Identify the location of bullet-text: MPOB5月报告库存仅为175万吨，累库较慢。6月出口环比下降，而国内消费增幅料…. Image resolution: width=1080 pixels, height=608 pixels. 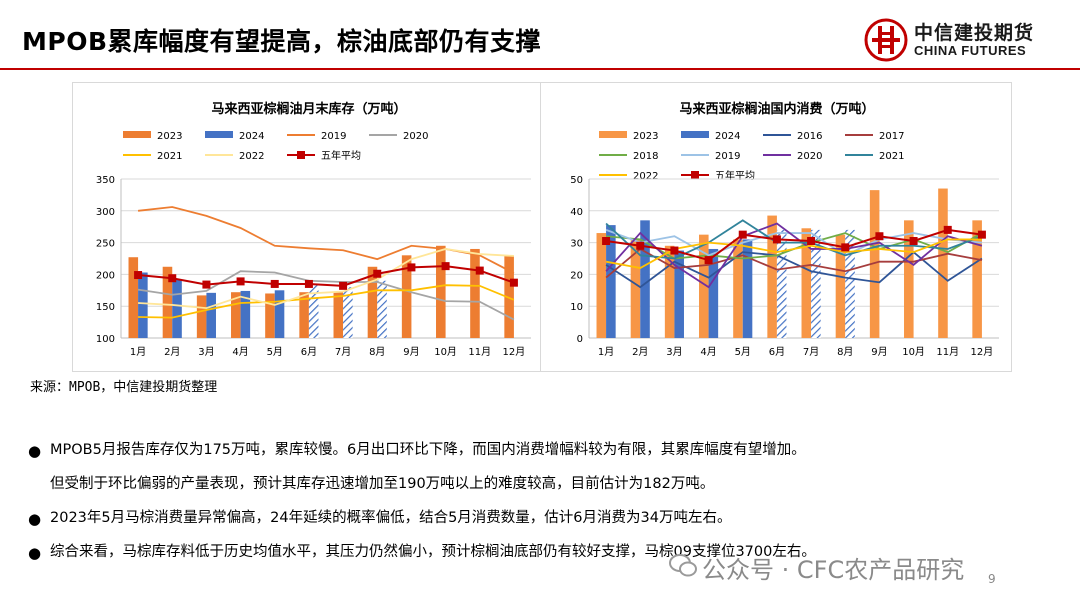
(428, 450).